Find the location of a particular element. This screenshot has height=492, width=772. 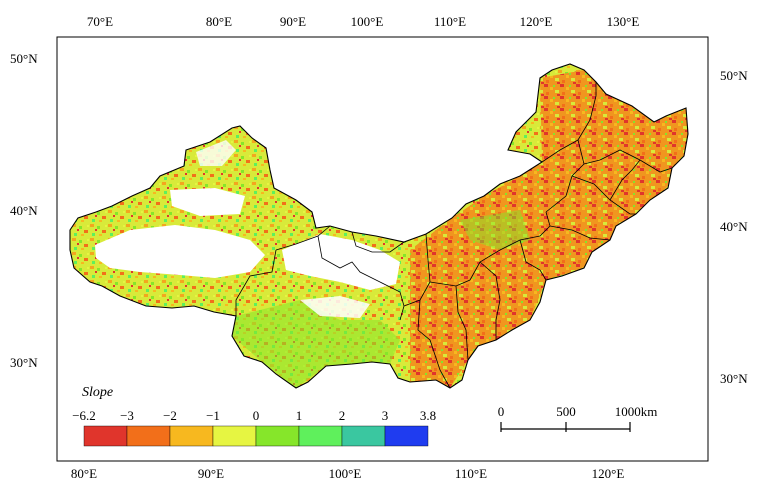

bottom-tick-label: 110°E is located at coordinates (471, 473).